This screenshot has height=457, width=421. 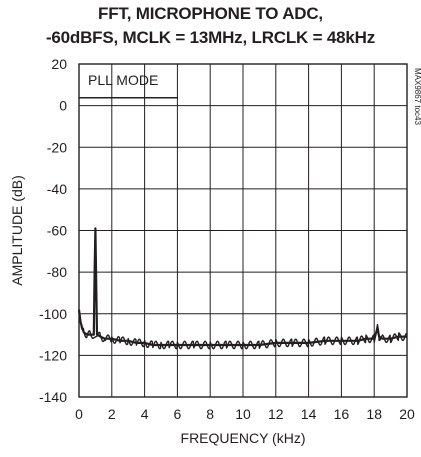 I want to click on x-tick-label: 12, so click(x=276, y=414).